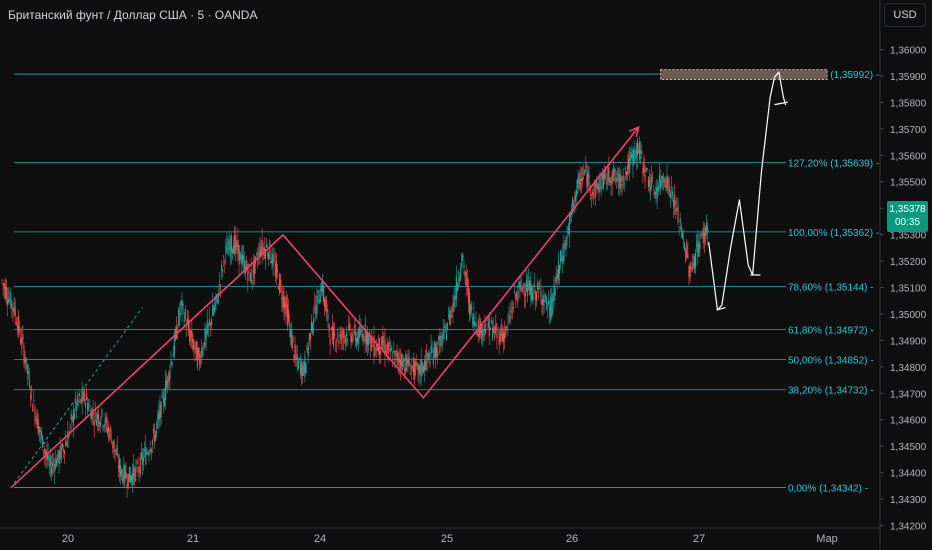 This screenshot has width=932, height=550. What do you see at coordinates (133, 15) in the screenshot?
I see `chart-title: Британский фунт / Доллар США · 5 · OANDA` at bounding box center [133, 15].